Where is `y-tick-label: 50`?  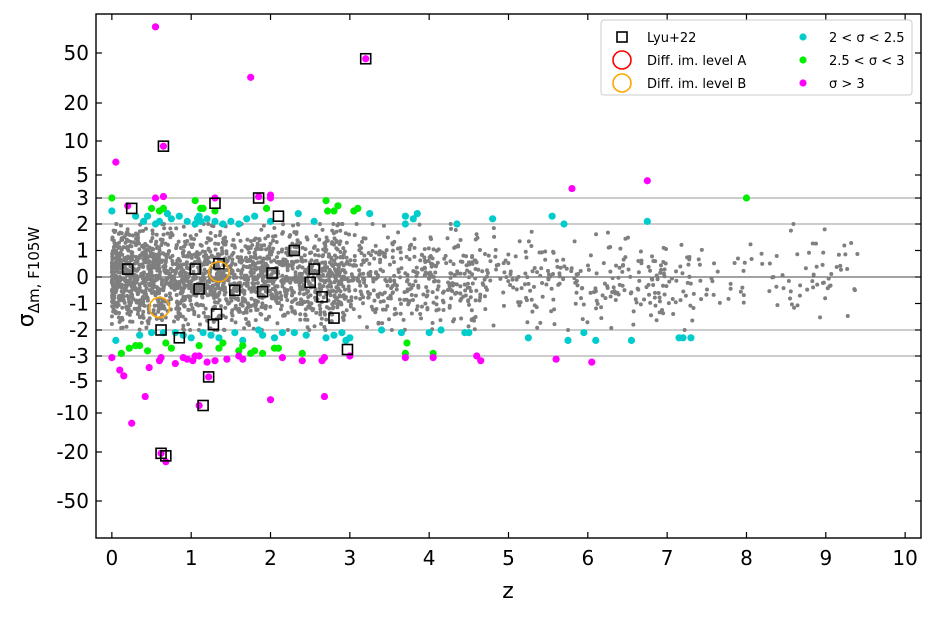
y-tick-label: 50 is located at coordinates (76, 53).